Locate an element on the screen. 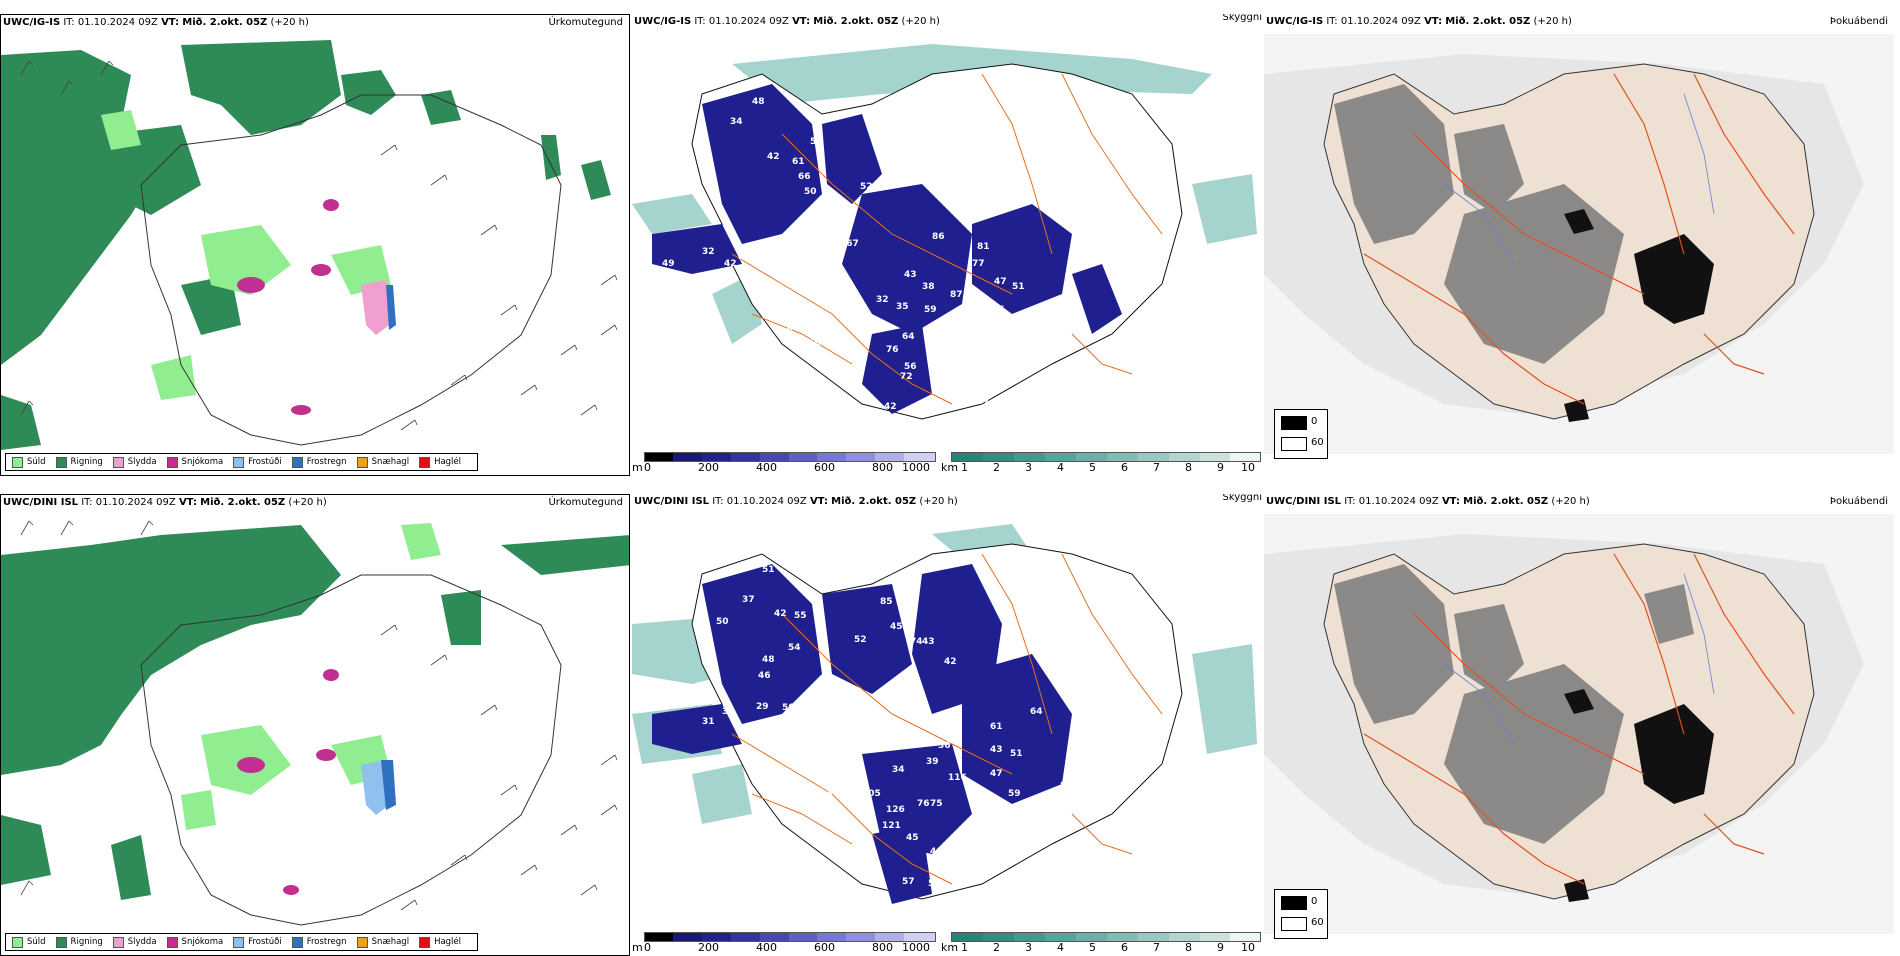 The image size is (1900, 956). cloud-number: 54 is located at coordinates (794, 648).